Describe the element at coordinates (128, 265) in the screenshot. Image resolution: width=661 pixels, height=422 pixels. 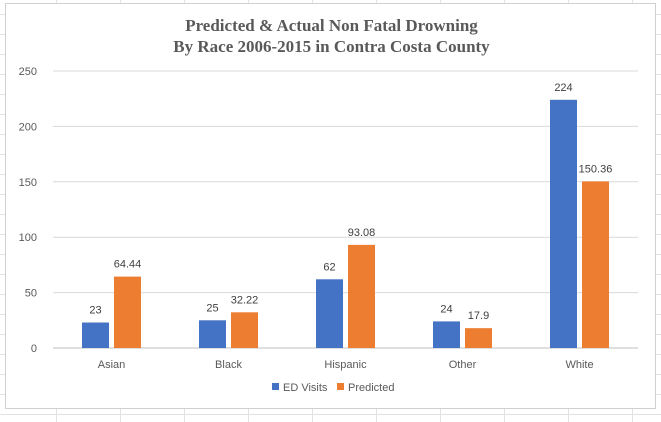
I see `data-label: 64.44` at that location.